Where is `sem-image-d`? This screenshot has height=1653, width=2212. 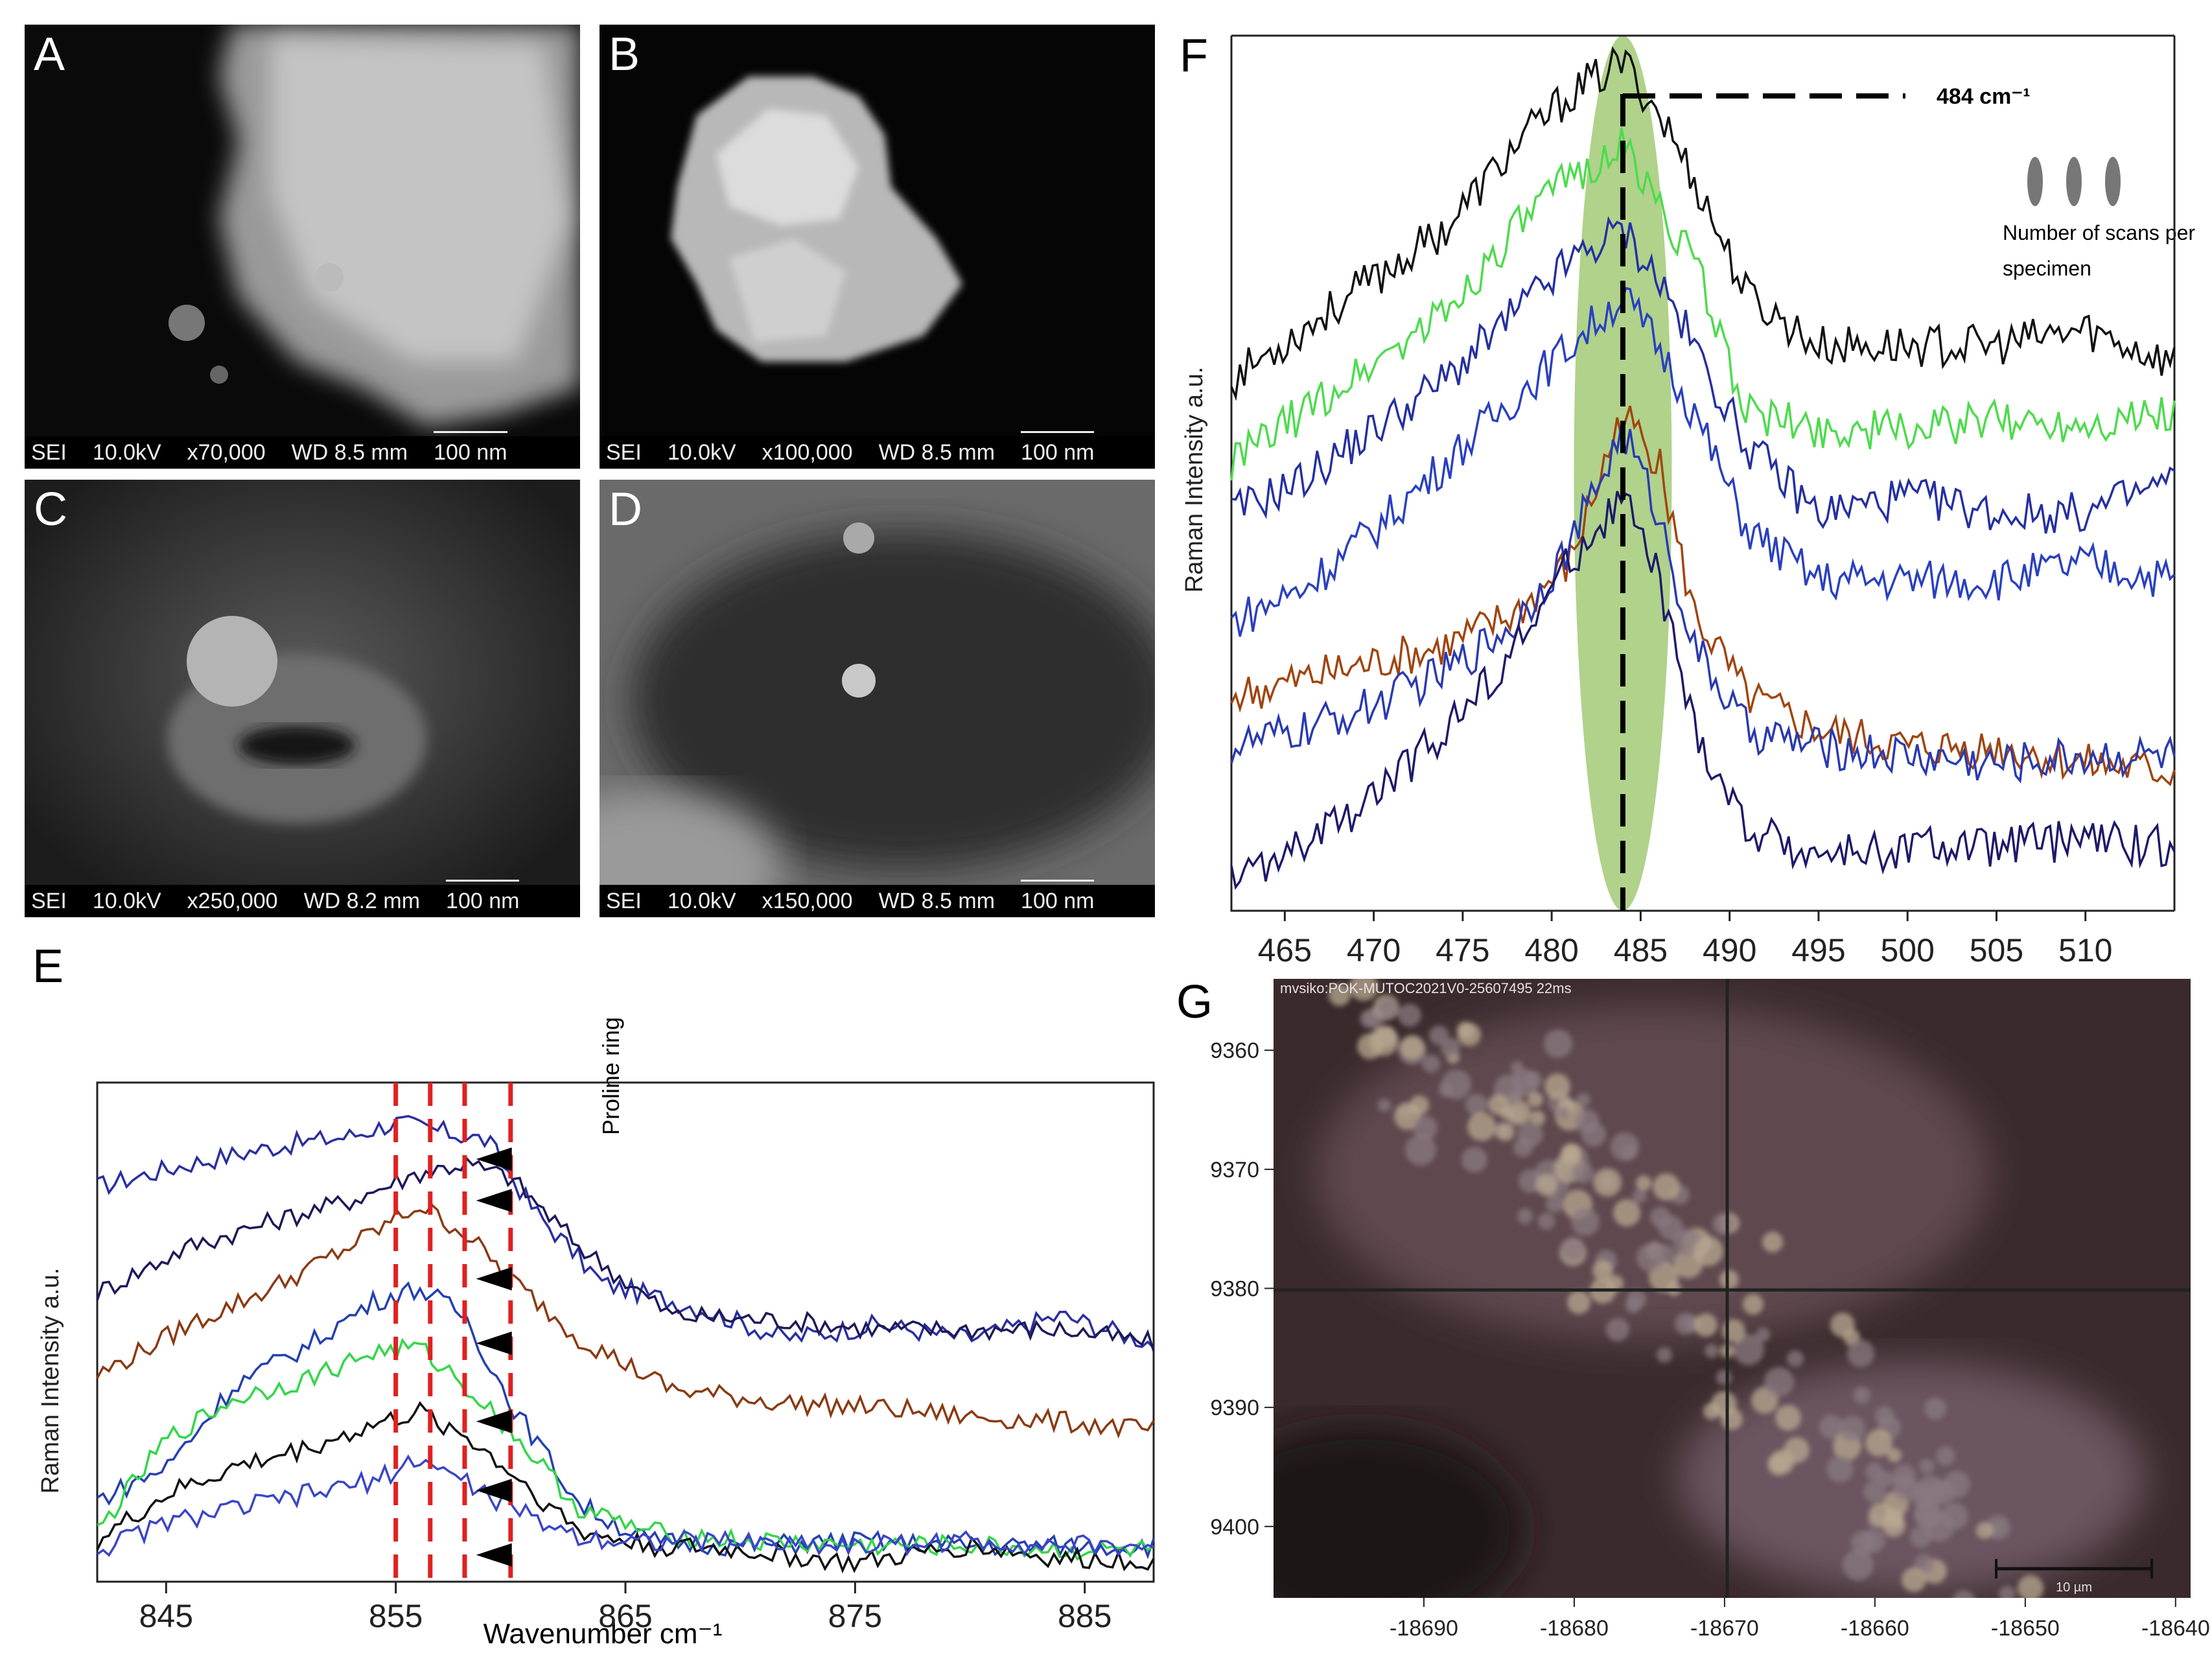 sem-image-d is located at coordinates (877, 698).